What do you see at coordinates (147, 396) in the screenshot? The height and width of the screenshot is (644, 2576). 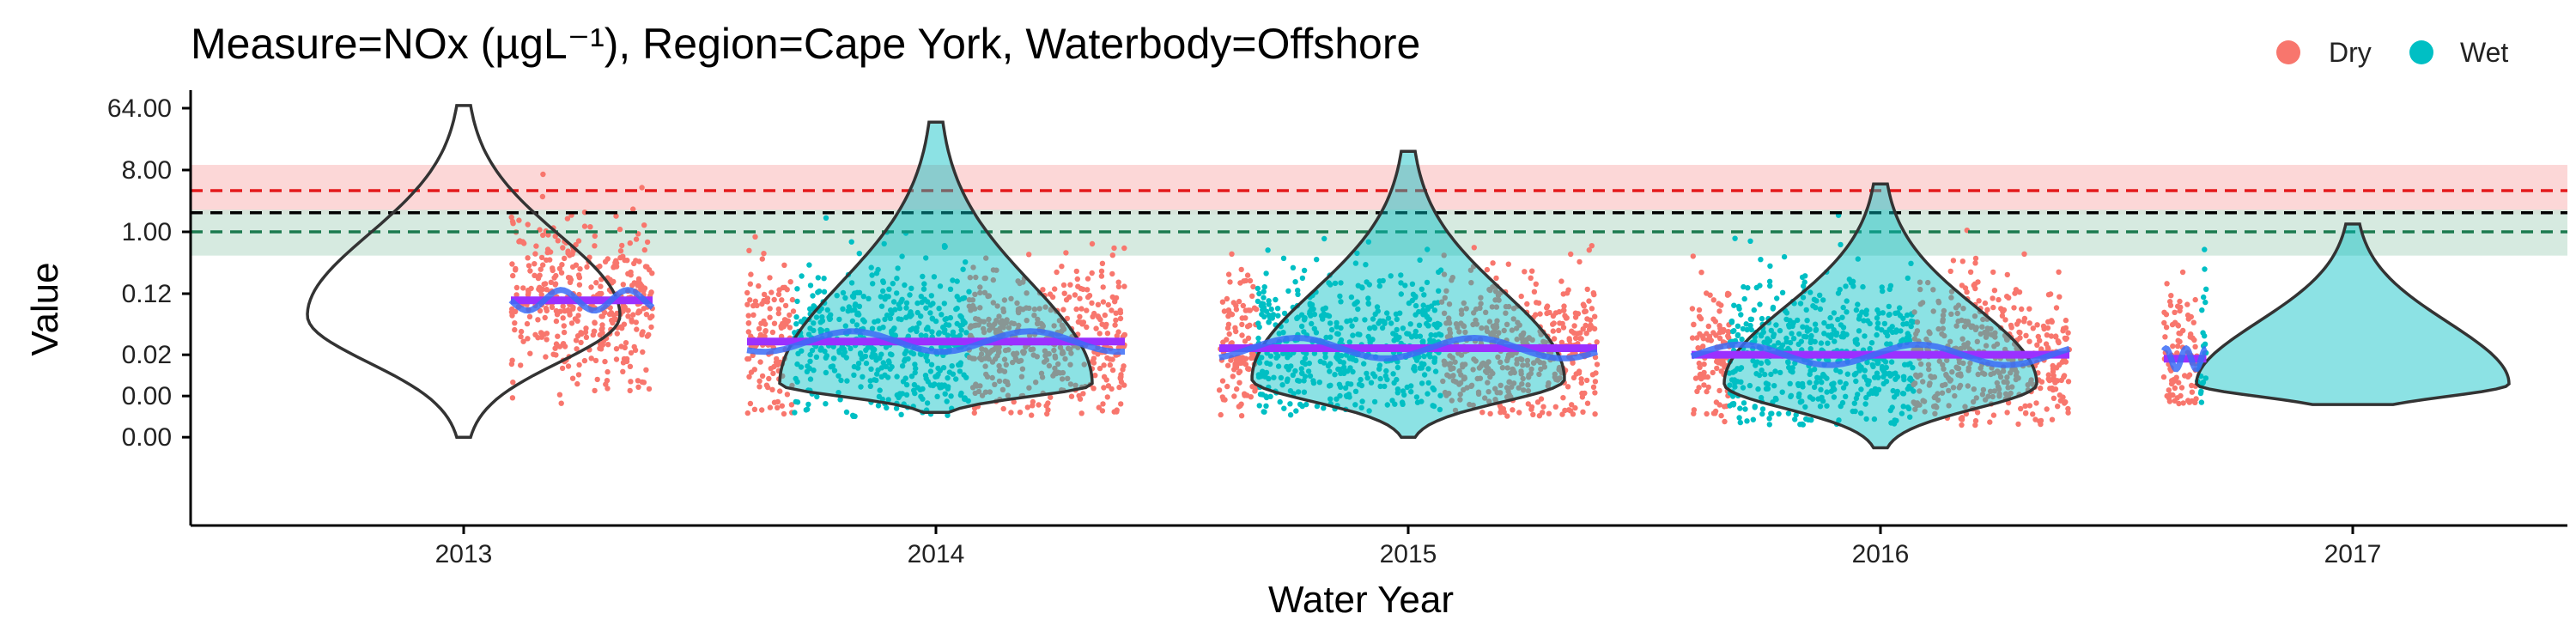 I see `y-tick-label: 0.00` at bounding box center [147, 396].